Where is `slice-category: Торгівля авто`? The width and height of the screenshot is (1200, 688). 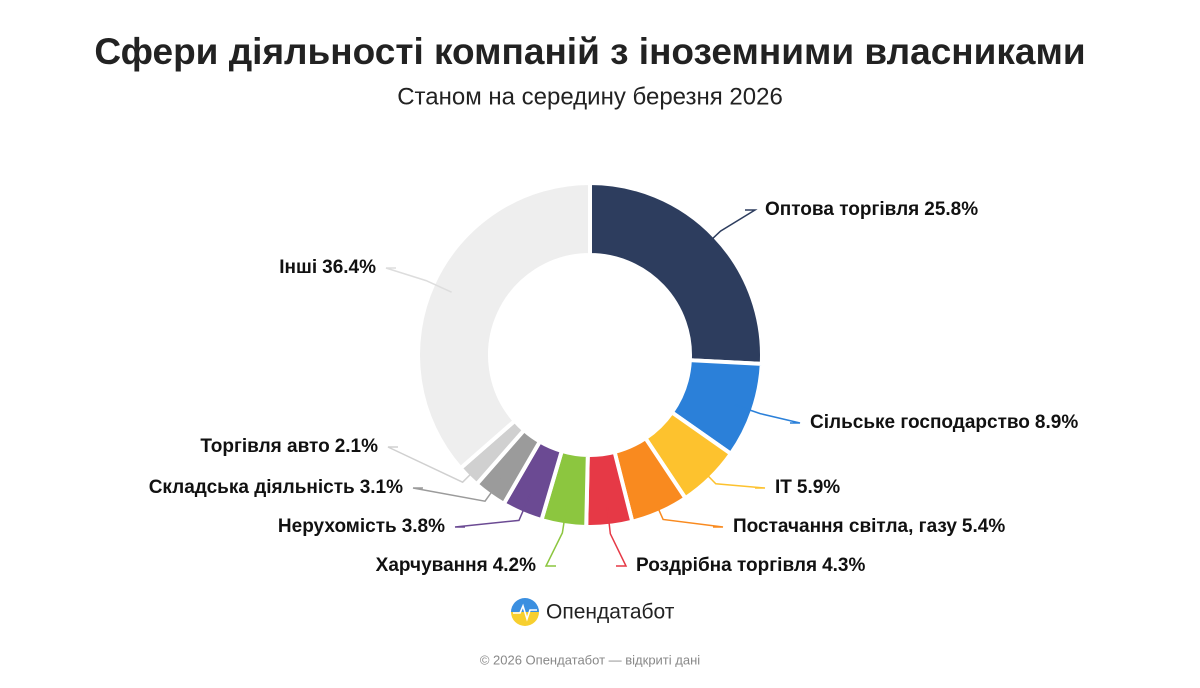
slice-category: Торгівля авто is located at coordinates (264, 446).